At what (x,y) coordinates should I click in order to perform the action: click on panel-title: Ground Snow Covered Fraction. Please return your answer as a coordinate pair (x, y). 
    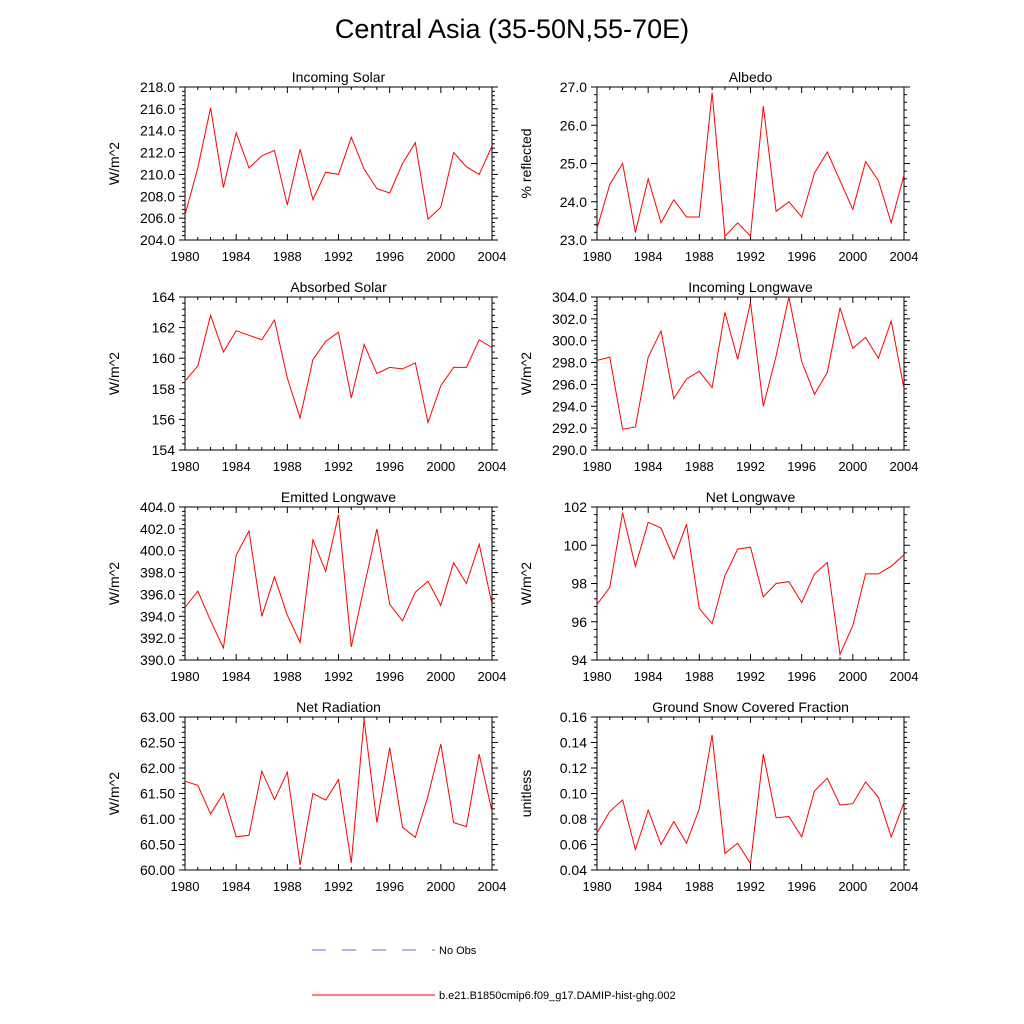
    Looking at the image, I should click on (750, 707).